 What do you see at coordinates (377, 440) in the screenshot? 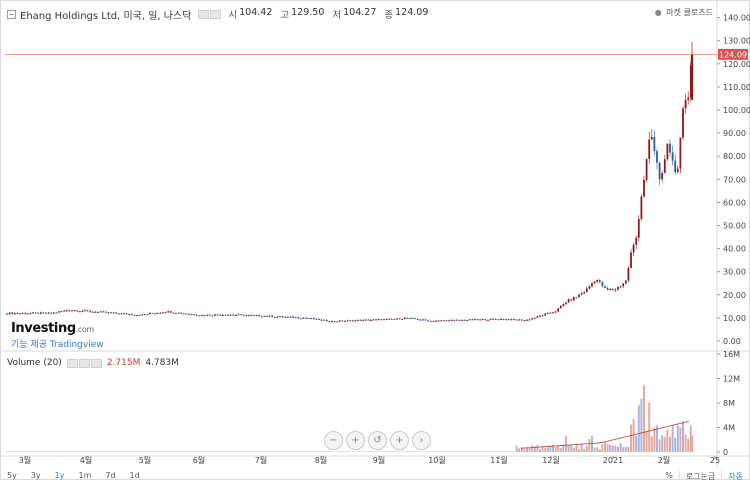
I see `reset-icon: ↺` at bounding box center [377, 440].